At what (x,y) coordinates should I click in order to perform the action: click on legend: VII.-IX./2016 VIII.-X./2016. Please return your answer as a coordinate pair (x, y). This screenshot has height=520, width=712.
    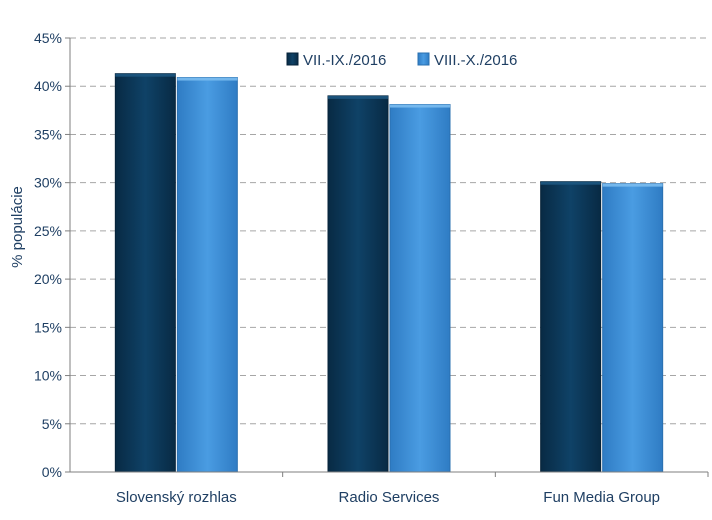
    Looking at the image, I should click on (401, 60).